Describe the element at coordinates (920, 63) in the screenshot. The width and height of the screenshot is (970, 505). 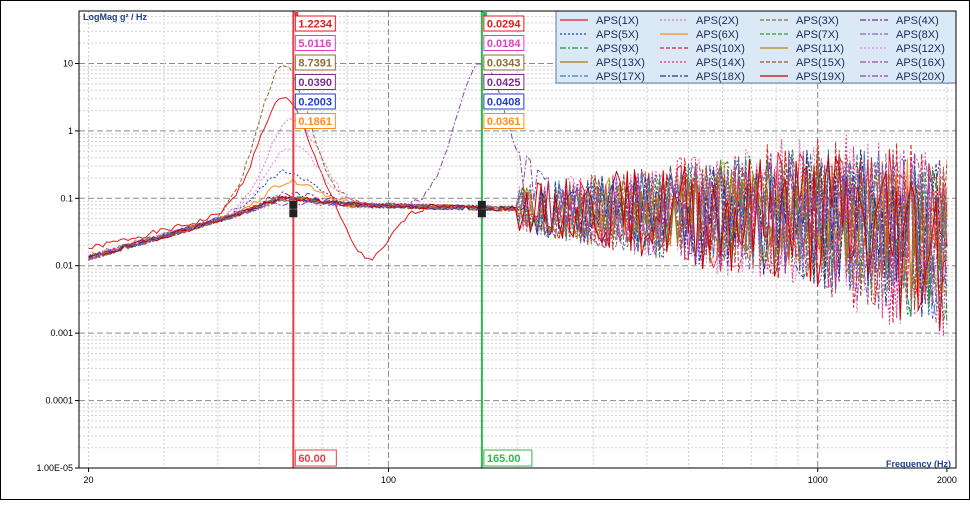
I see `legend-entry-16: APS(16X)` at that location.